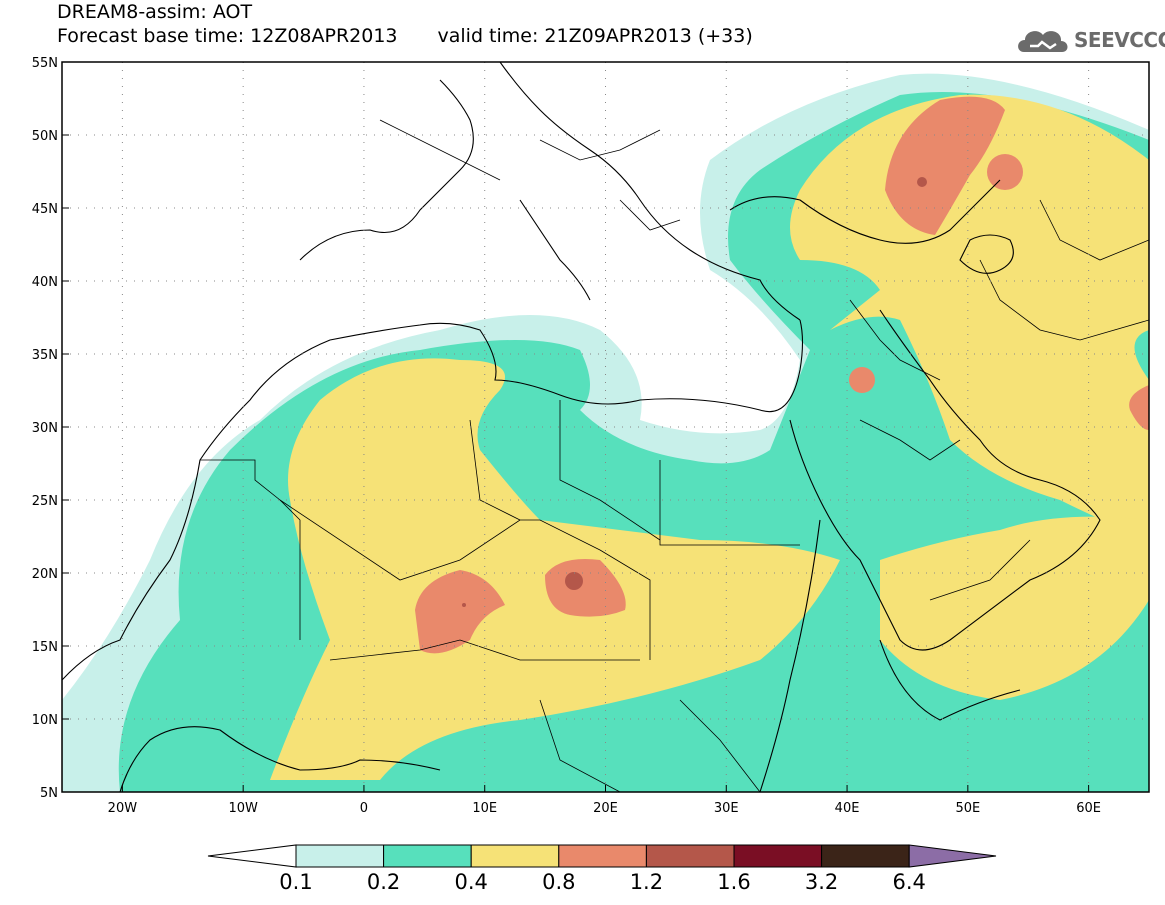 This screenshot has width=1165, height=905. I want to click on colorbar-level-label: 0.8, so click(559, 882).